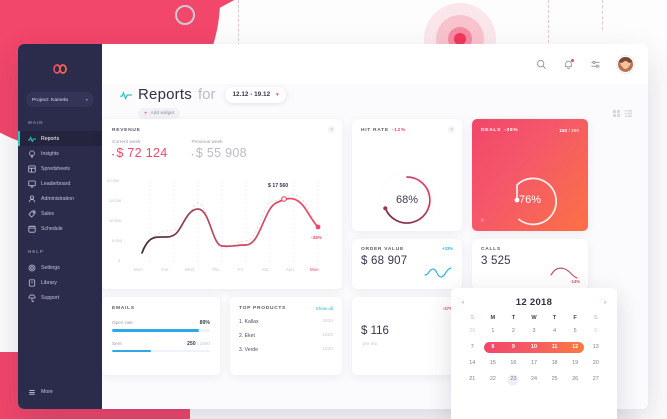  Describe the element at coordinates (238, 23) in the screenshot. I see `decorative-dashed-line` at that location.